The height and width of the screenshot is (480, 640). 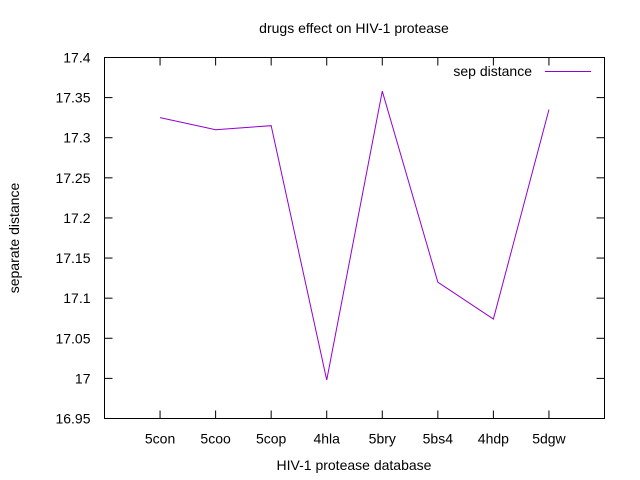 What do you see at coordinates (354, 465) in the screenshot?
I see `x-axis-label: HIV-1 protease database` at bounding box center [354, 465].